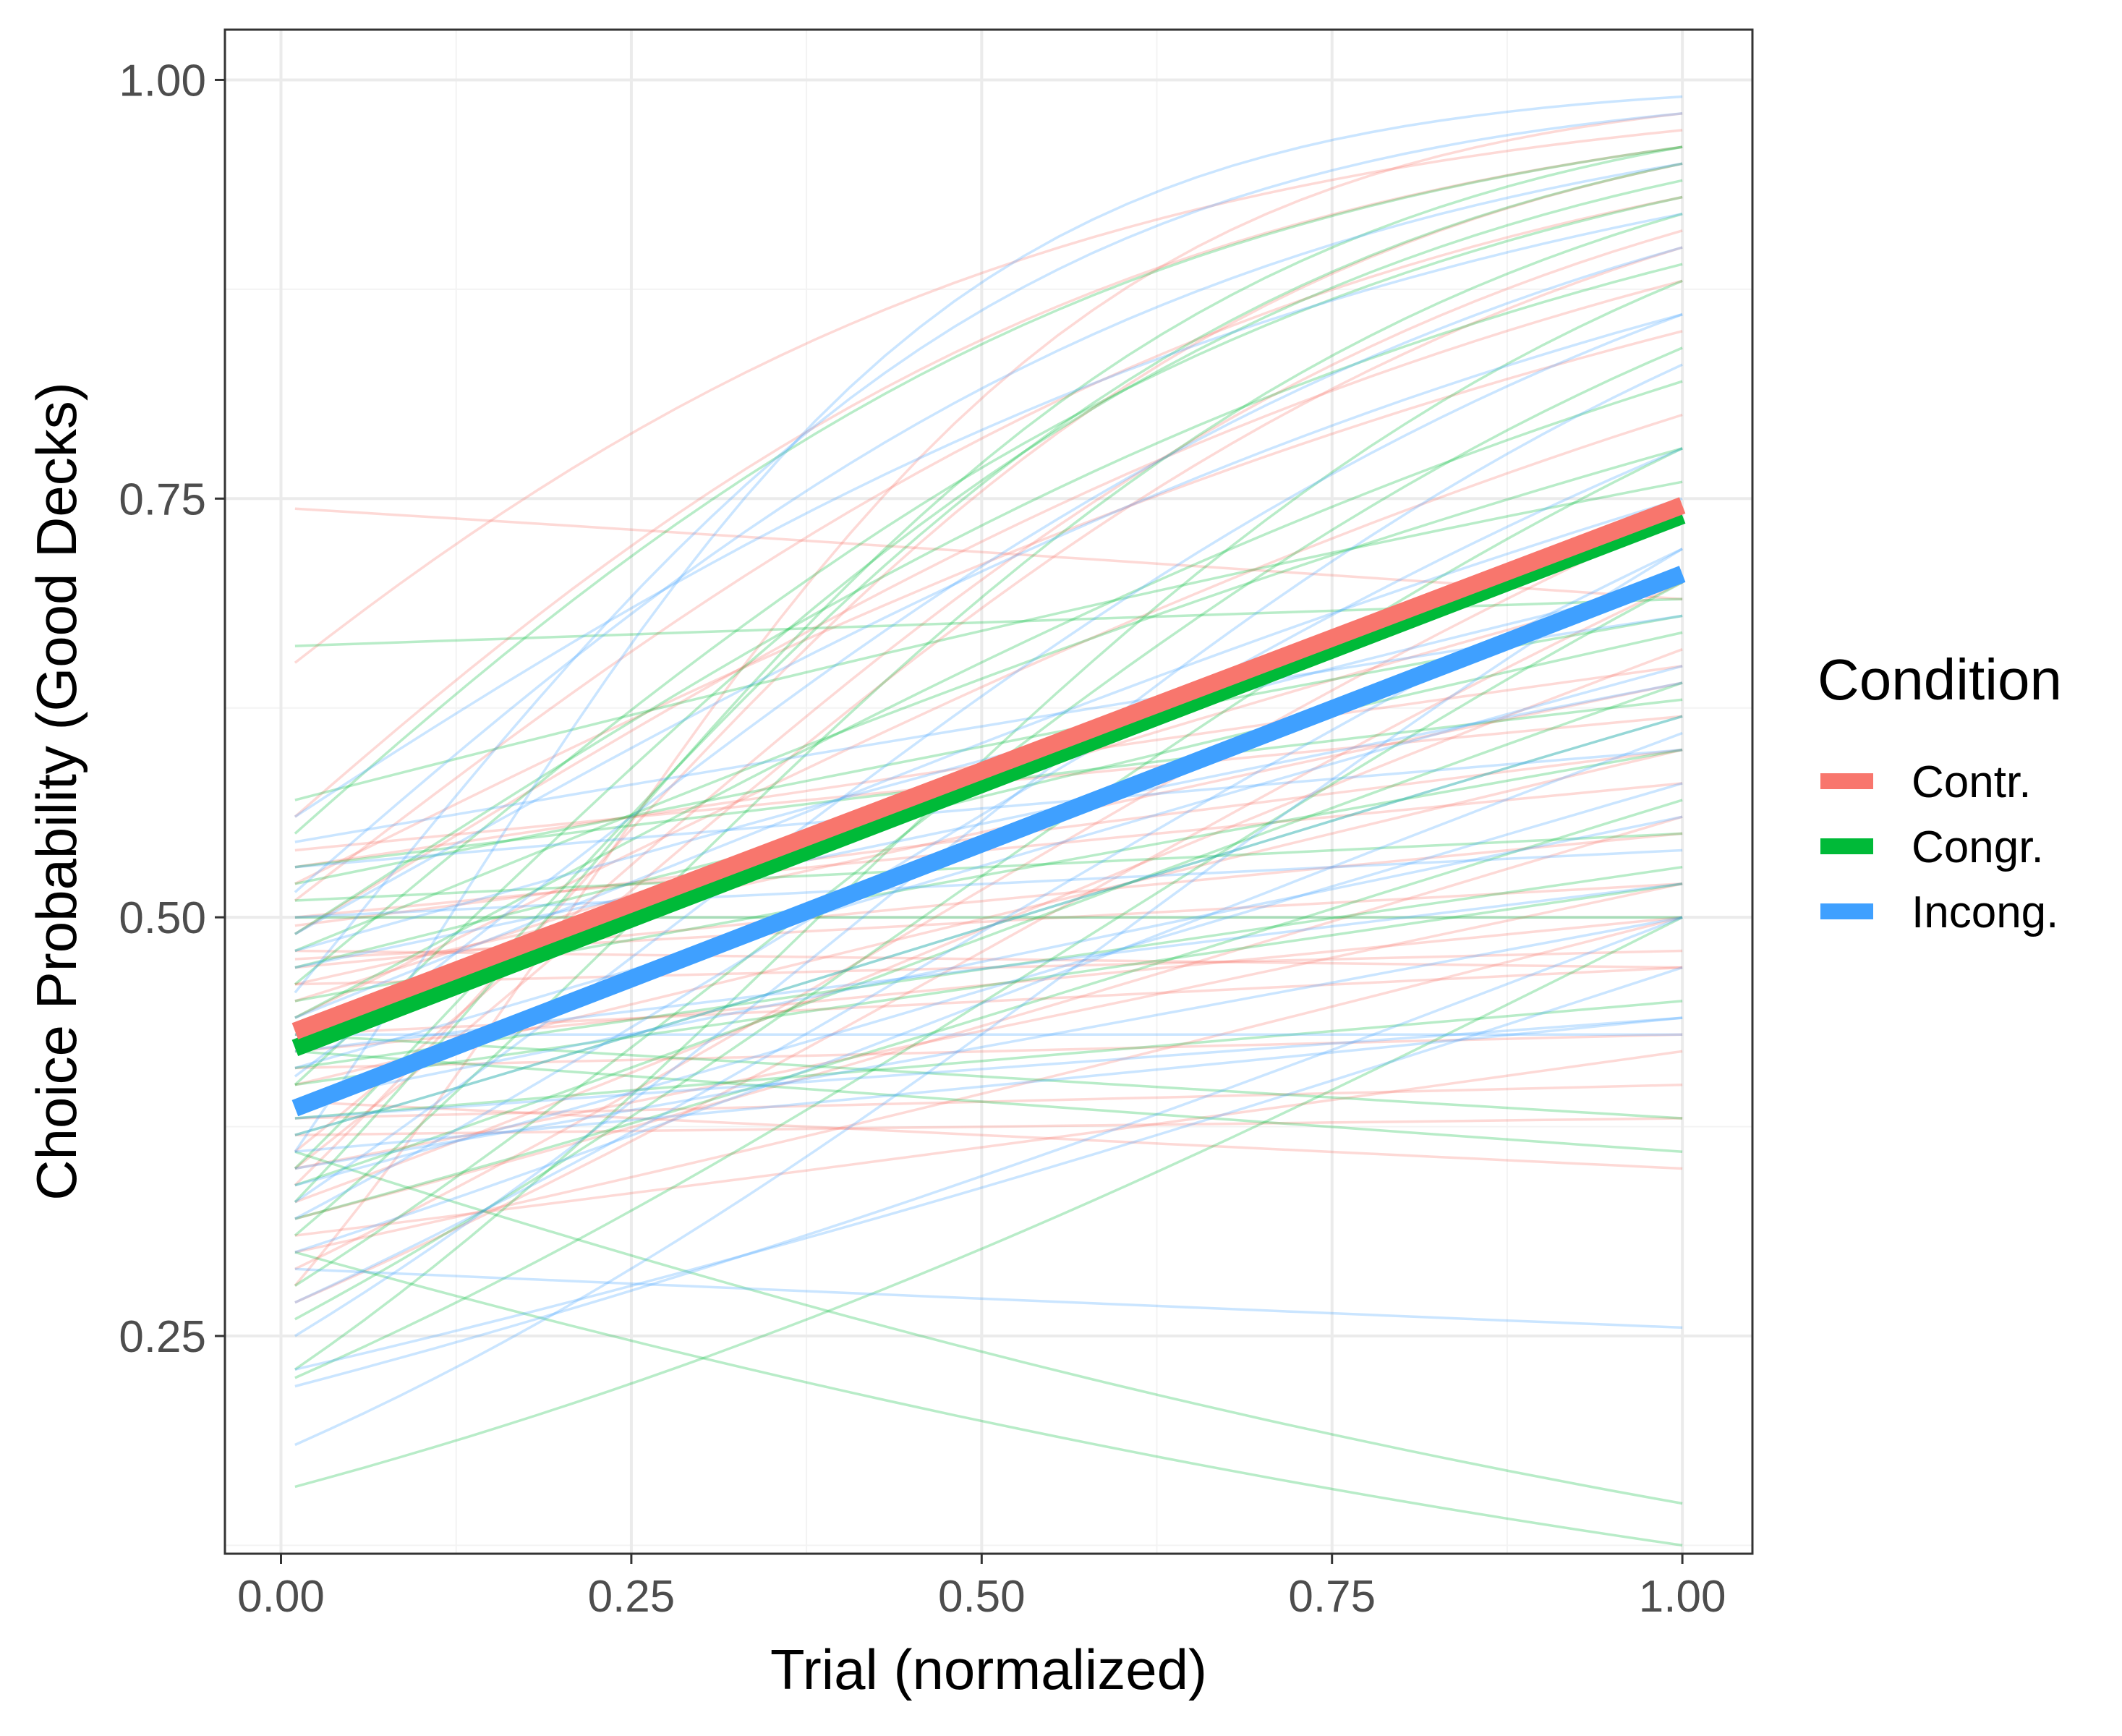  I want to click on y-axis-title: Choice Probability (Good Decks), so click(56, 791).